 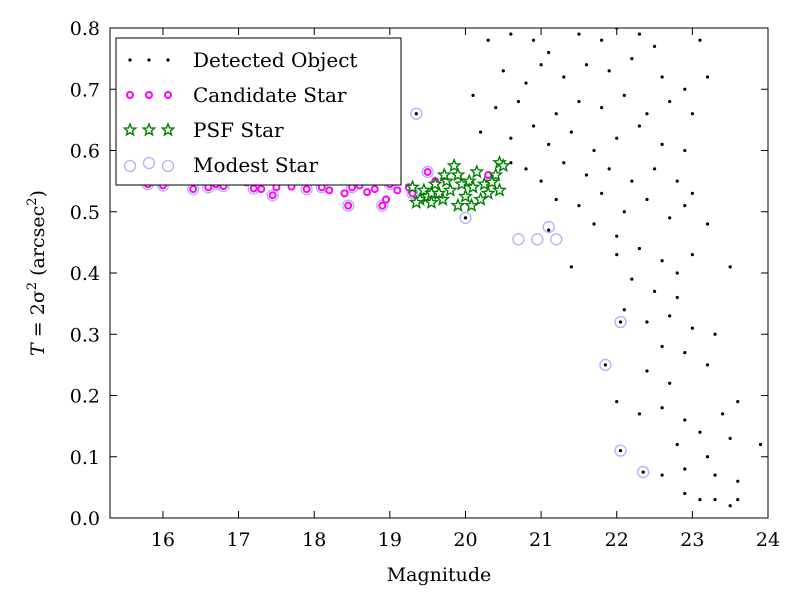 What do you see at coordinates (38, 244) in the screenshot?
I see `y-axis-title-part: (arcsec` at bounding box center [38, 244].